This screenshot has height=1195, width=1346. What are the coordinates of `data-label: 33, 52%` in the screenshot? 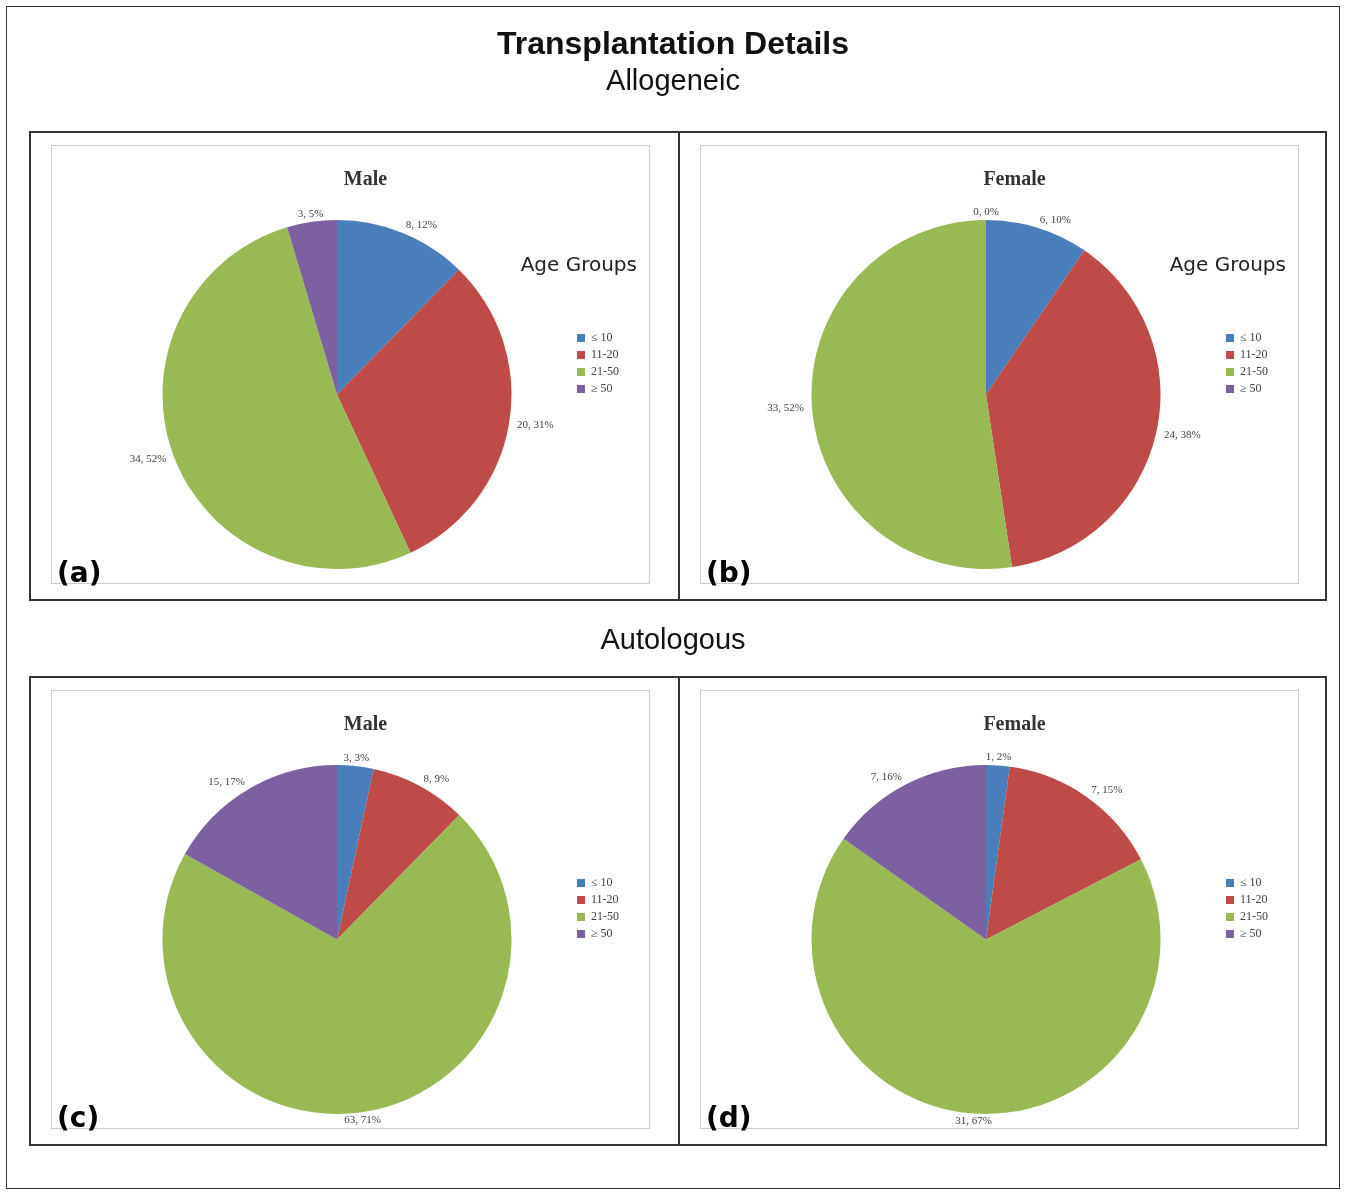 It's located at (786, 407).